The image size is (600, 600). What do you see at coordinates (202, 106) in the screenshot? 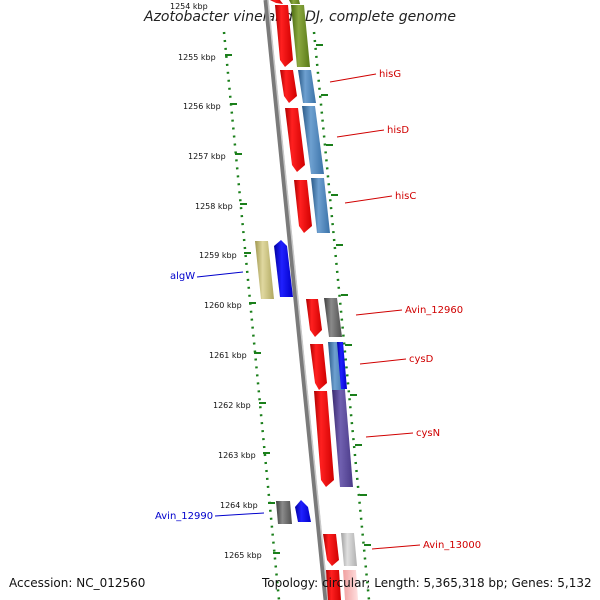
I see `tick-label: 1256 kbp` at bounding box center [202, 106].